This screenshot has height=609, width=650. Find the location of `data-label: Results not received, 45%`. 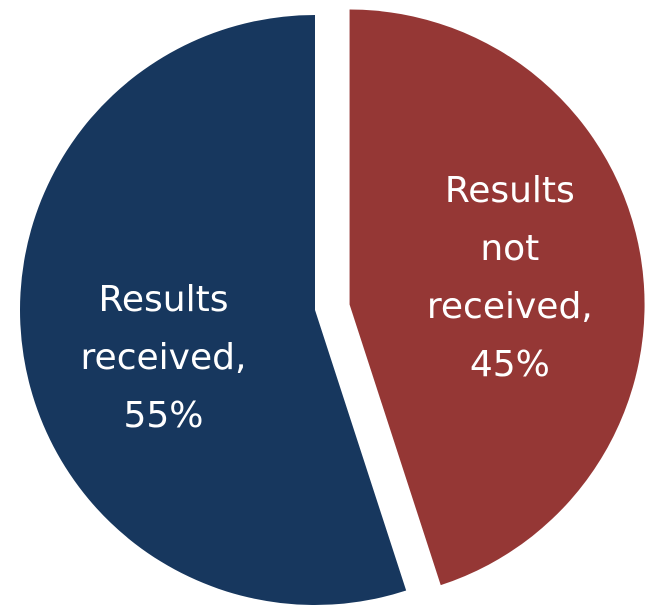

data-label: Results not received, 45% is located at coordinates (510, 277).